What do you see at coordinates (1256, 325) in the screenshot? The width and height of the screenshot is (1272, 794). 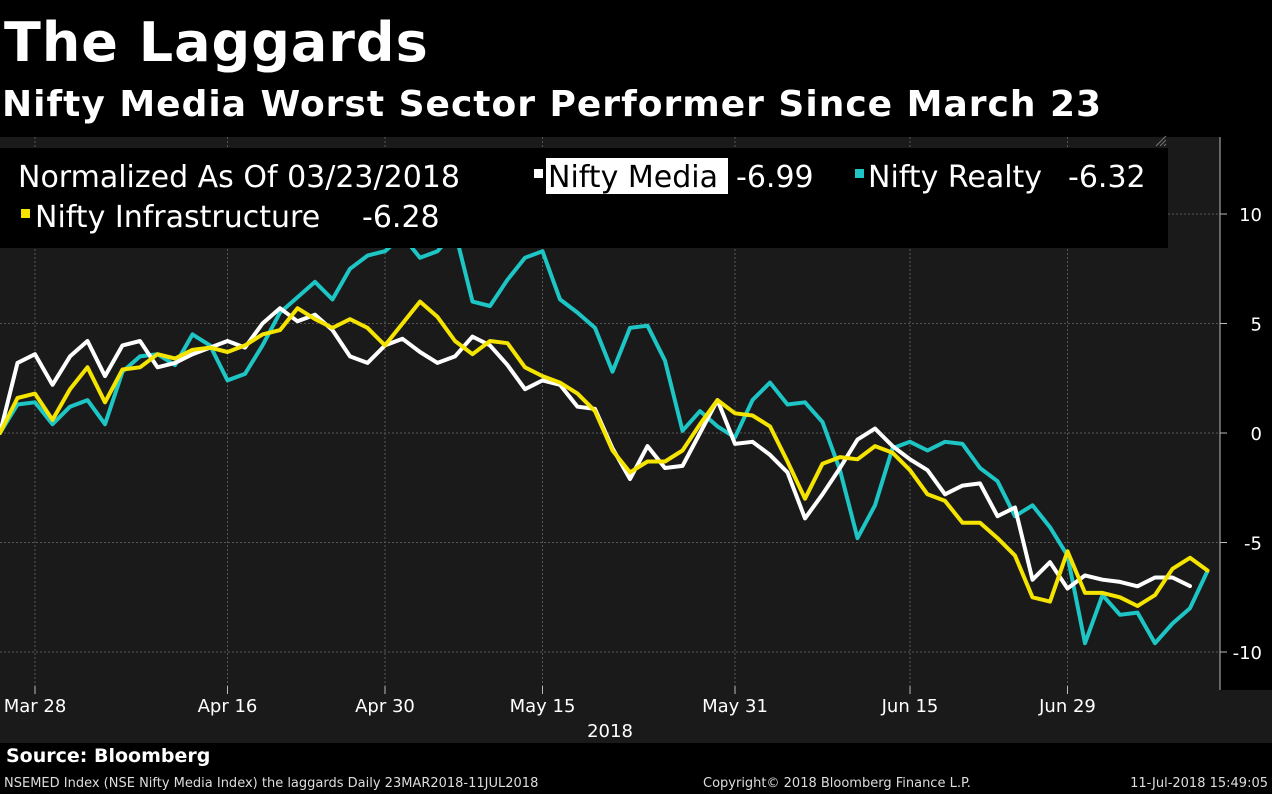 I see `y-tick-label: 5` at bounding box center [1256, 325].